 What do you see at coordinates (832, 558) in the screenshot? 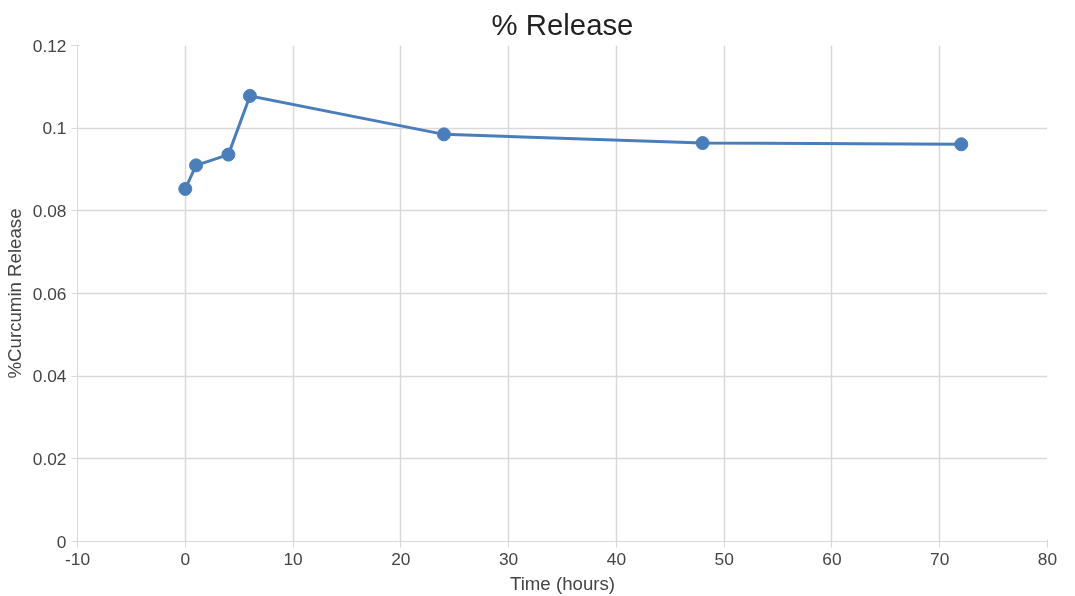
I see `x-tick-label: 60` at bounding box center [832, 558].